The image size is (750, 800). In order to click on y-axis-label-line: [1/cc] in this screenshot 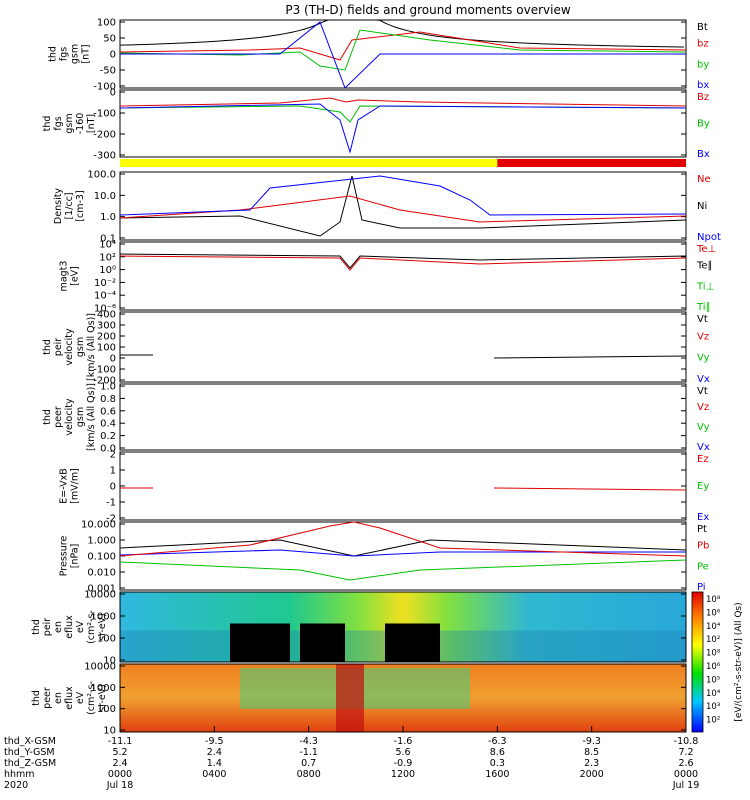, I will do `click(69, 205)`.